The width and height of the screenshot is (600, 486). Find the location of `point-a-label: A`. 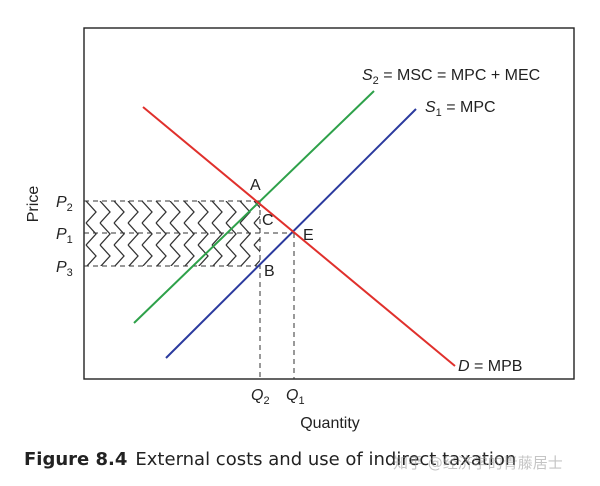

point-a-label: A is located at coordinates (255, 185).